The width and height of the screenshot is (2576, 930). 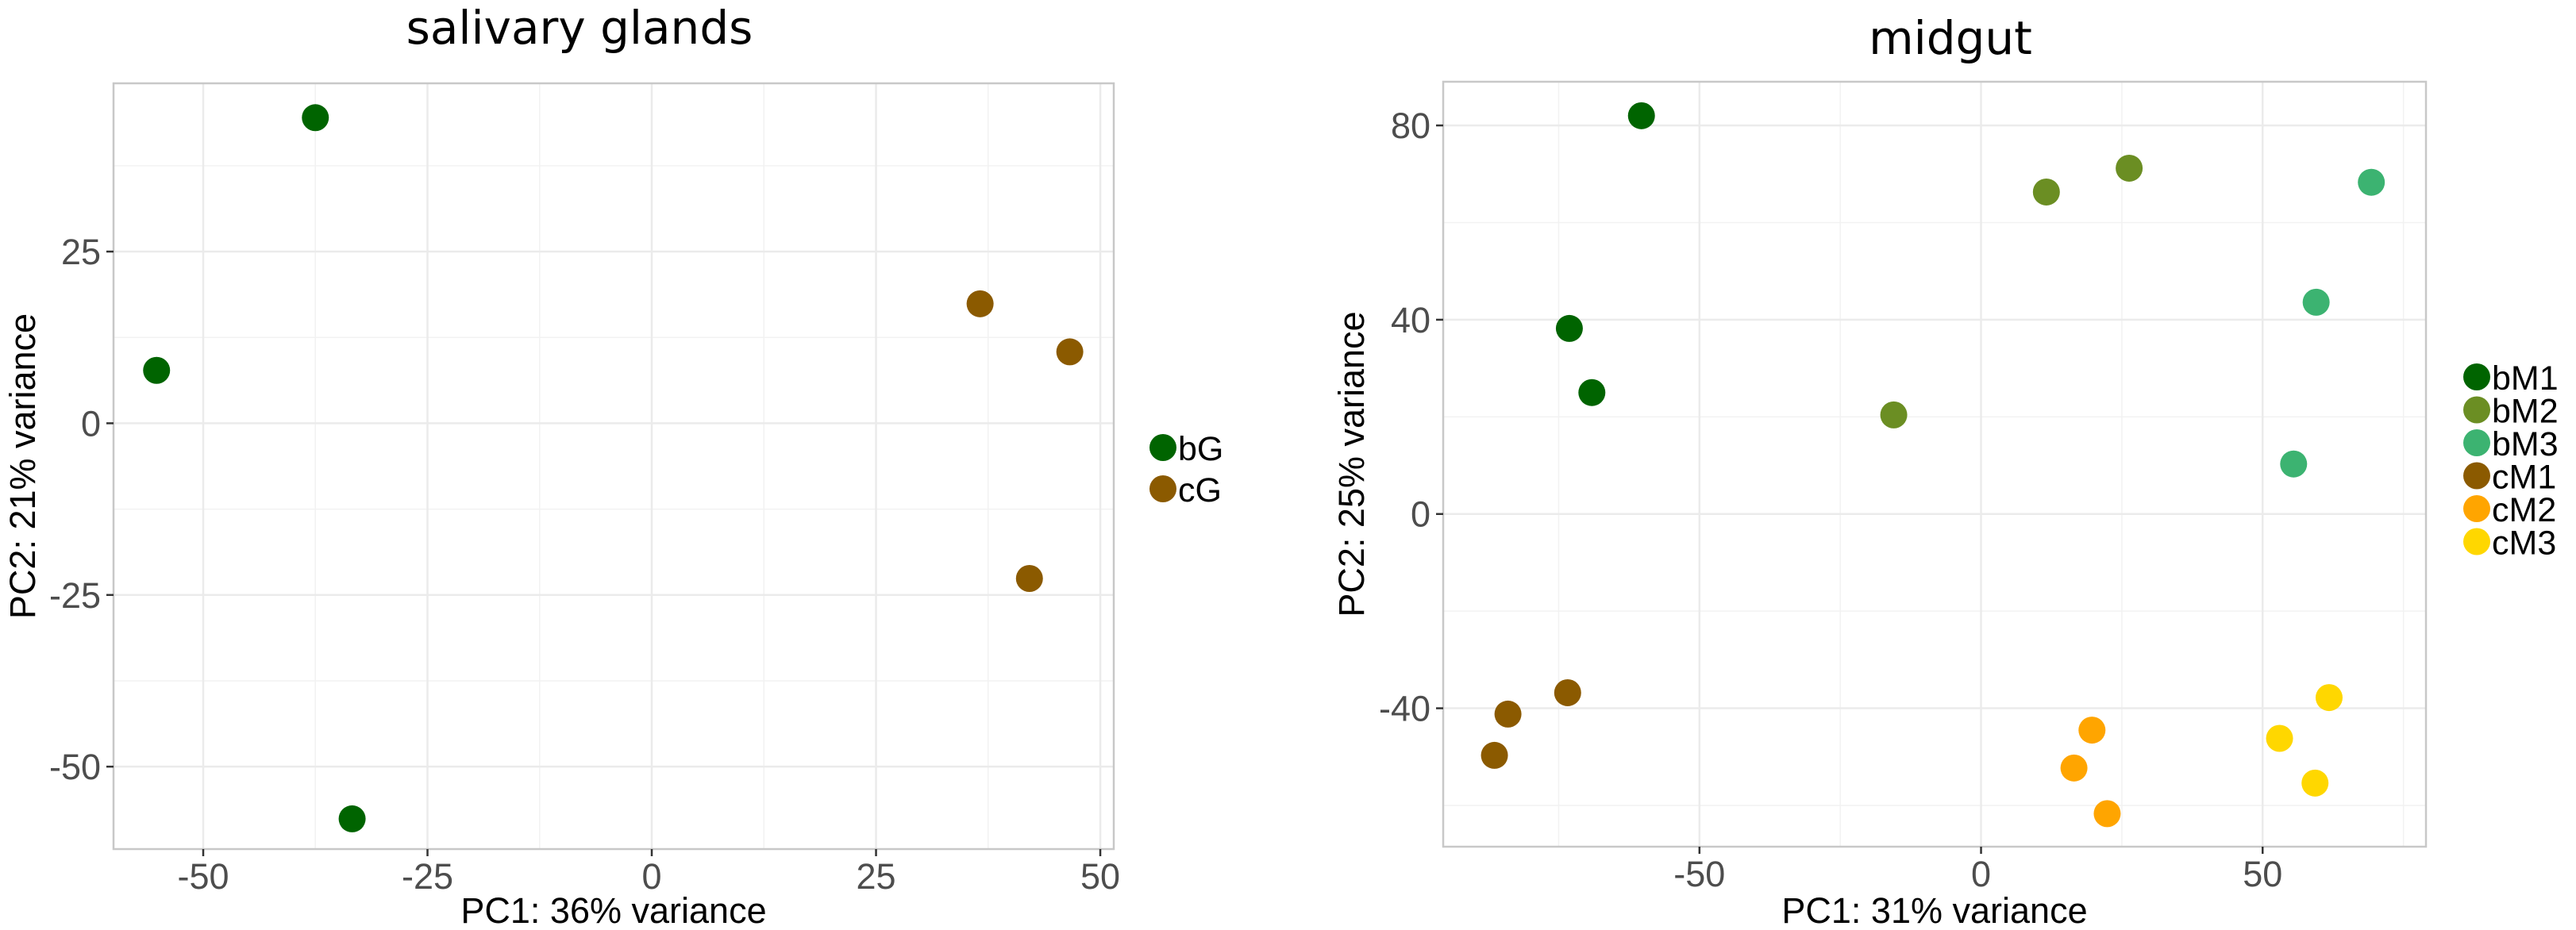 What do you see at coordinates (1404, 709) in the screenshot?
I see `y-tick-label: -40` at bounding box center [1404, 709].